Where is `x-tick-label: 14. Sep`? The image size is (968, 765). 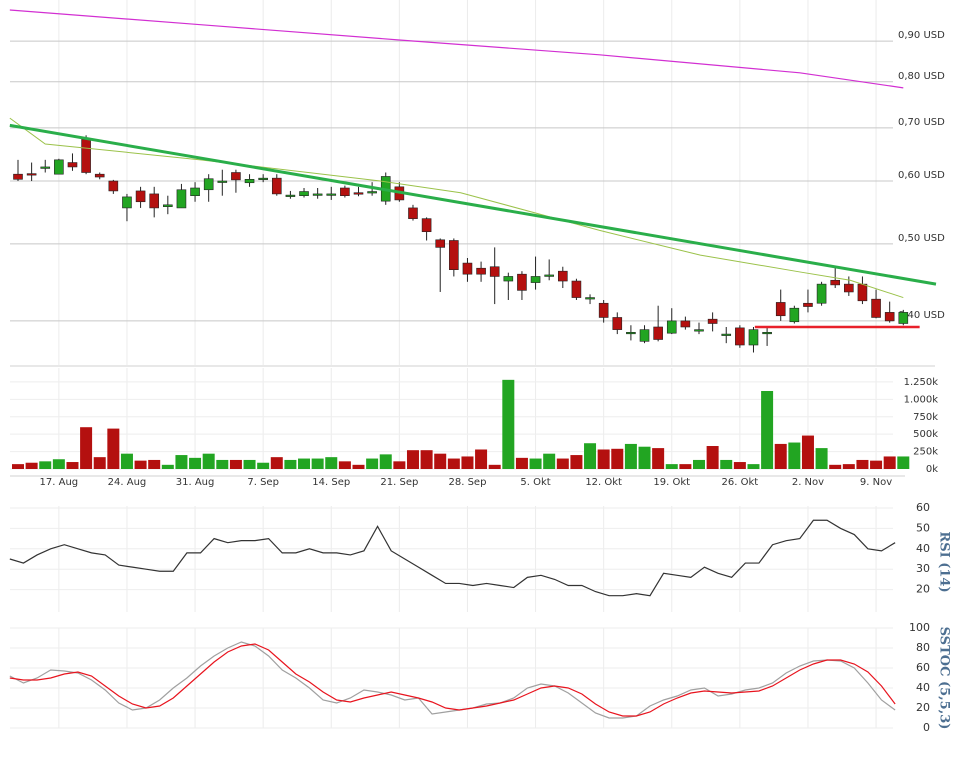 x-tick-label: 14. Sep is located at coordinates (331, 482).